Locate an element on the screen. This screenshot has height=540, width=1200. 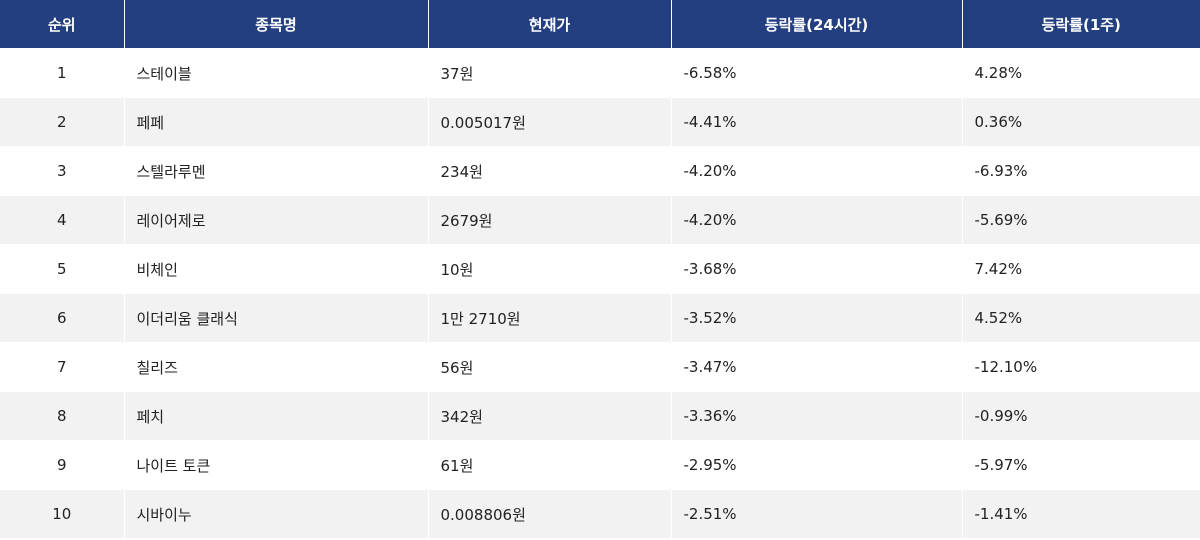
table-cell: -3.68% is located at coordinates (817, 269).